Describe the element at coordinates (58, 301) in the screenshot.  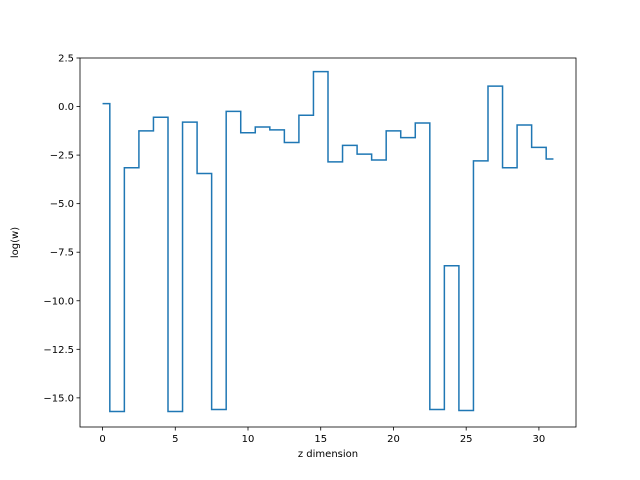
I see `y-tick-label: −10.0` at that location.